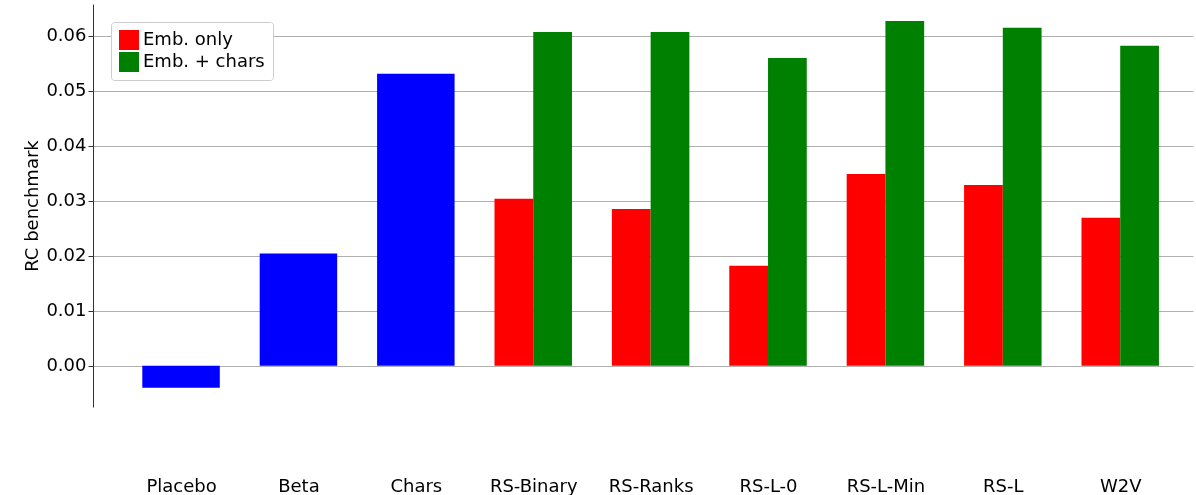 The width and height of the screenshot is (1196, 495). What do you see at coordinates (299, 484) in the screenshot?
I see `x-tick-label: Beta` at bounding box center [299, 484].